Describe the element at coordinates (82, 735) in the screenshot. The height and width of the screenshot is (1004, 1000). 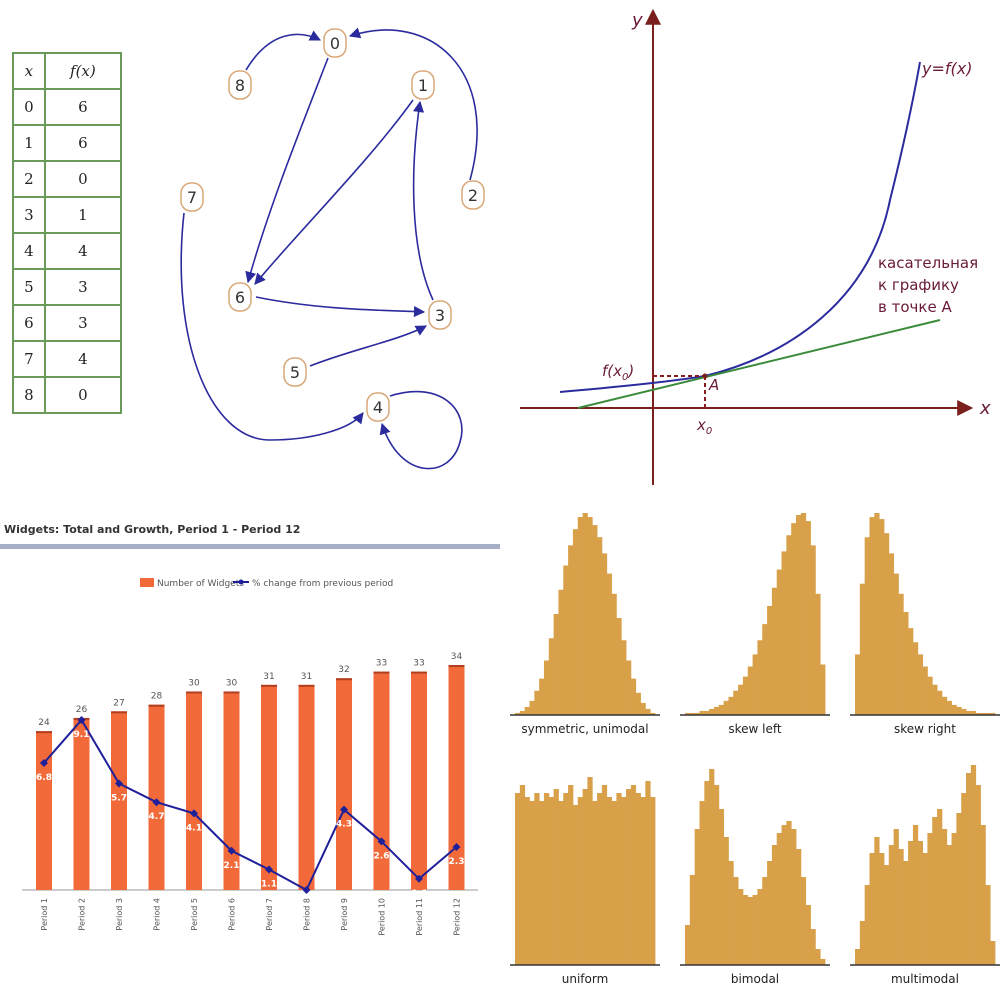
I see `growth-value-label: 9.1` at that location.